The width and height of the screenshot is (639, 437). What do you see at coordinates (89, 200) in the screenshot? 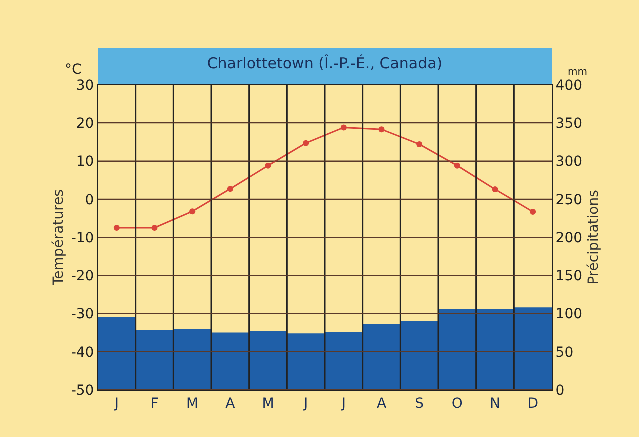
I see `y-tick-label: 0` at bounding box center [89, 200].